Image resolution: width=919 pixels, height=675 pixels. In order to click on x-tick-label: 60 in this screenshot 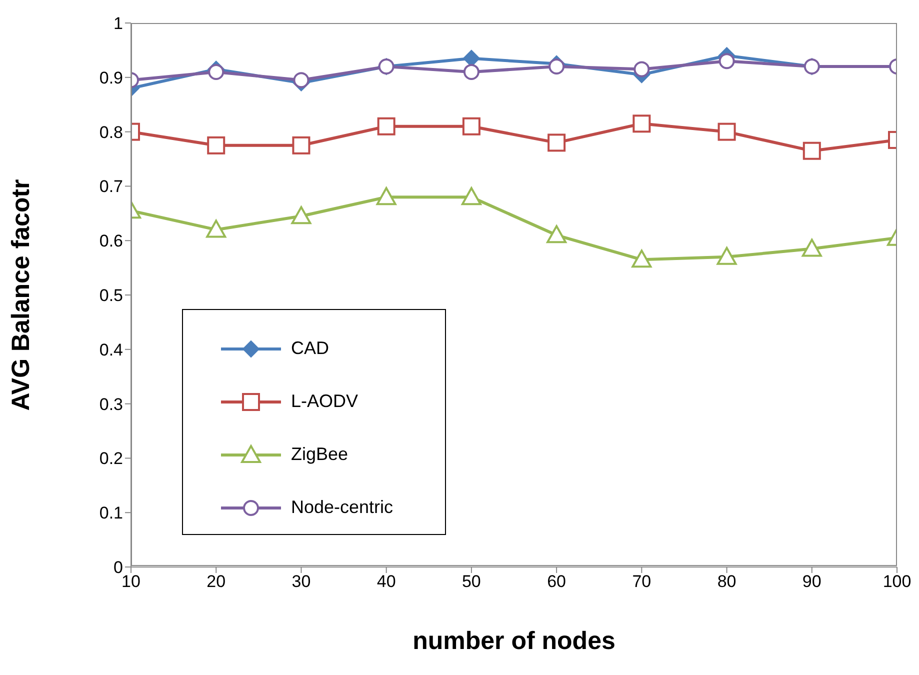, I will do `click(556, 582)`.